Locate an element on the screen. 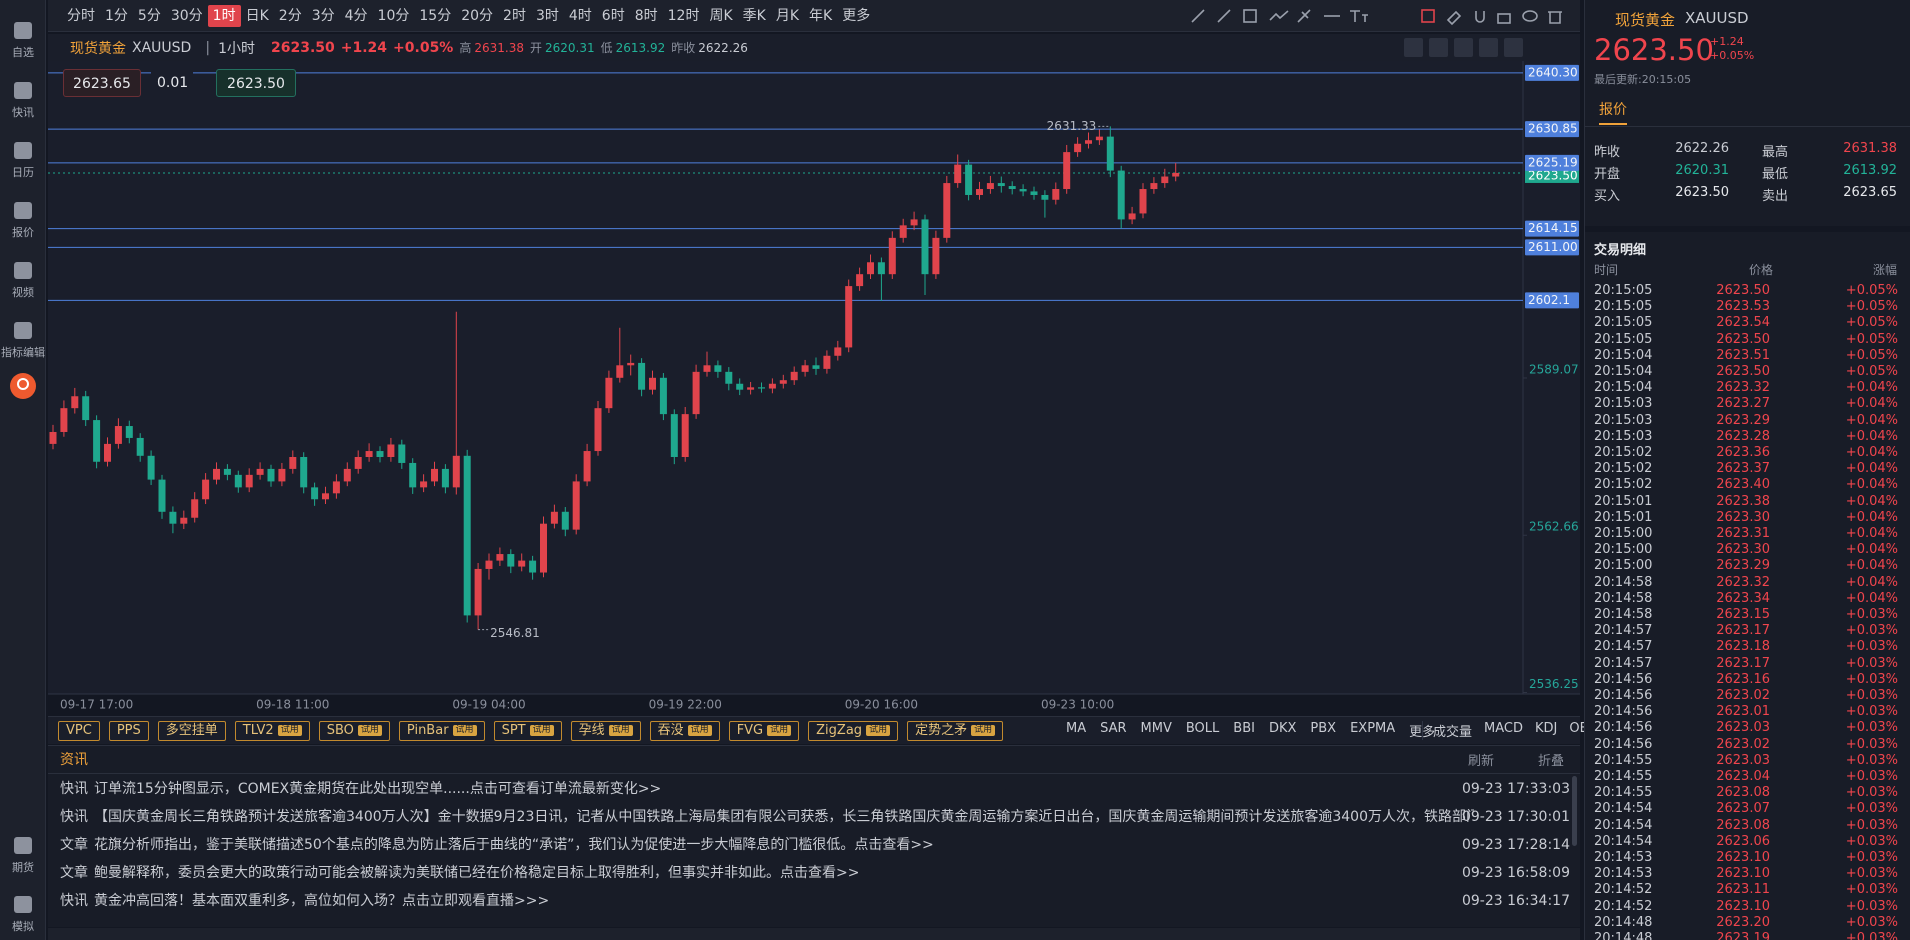 Image resolution: width=1910 pixels, height=940 pixels. timeframe: 周K is located at coordinates (721, 15).